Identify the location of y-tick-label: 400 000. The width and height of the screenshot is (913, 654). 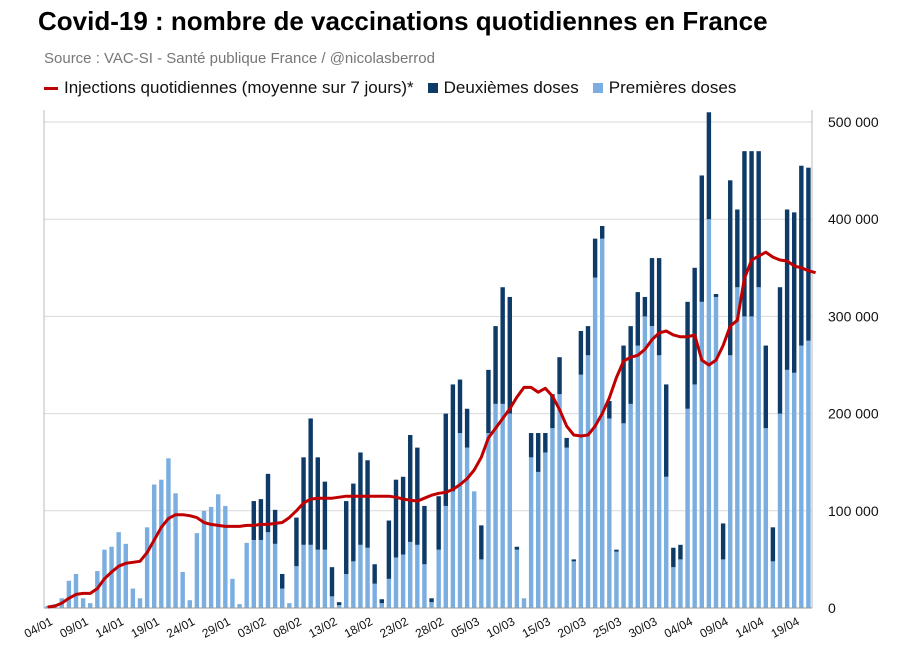
(853, 219).